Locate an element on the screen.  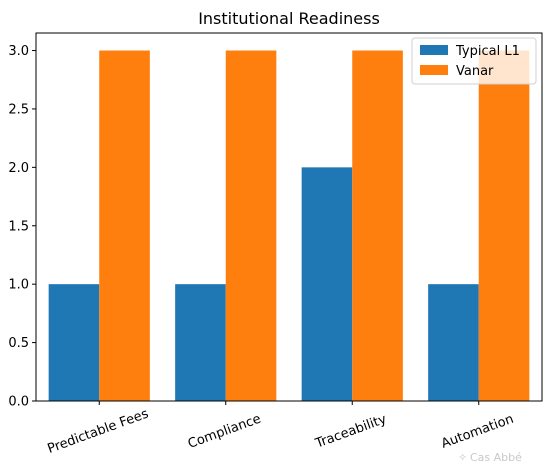
y-tick-label: 2.5 is located at coordinates (18, 109).